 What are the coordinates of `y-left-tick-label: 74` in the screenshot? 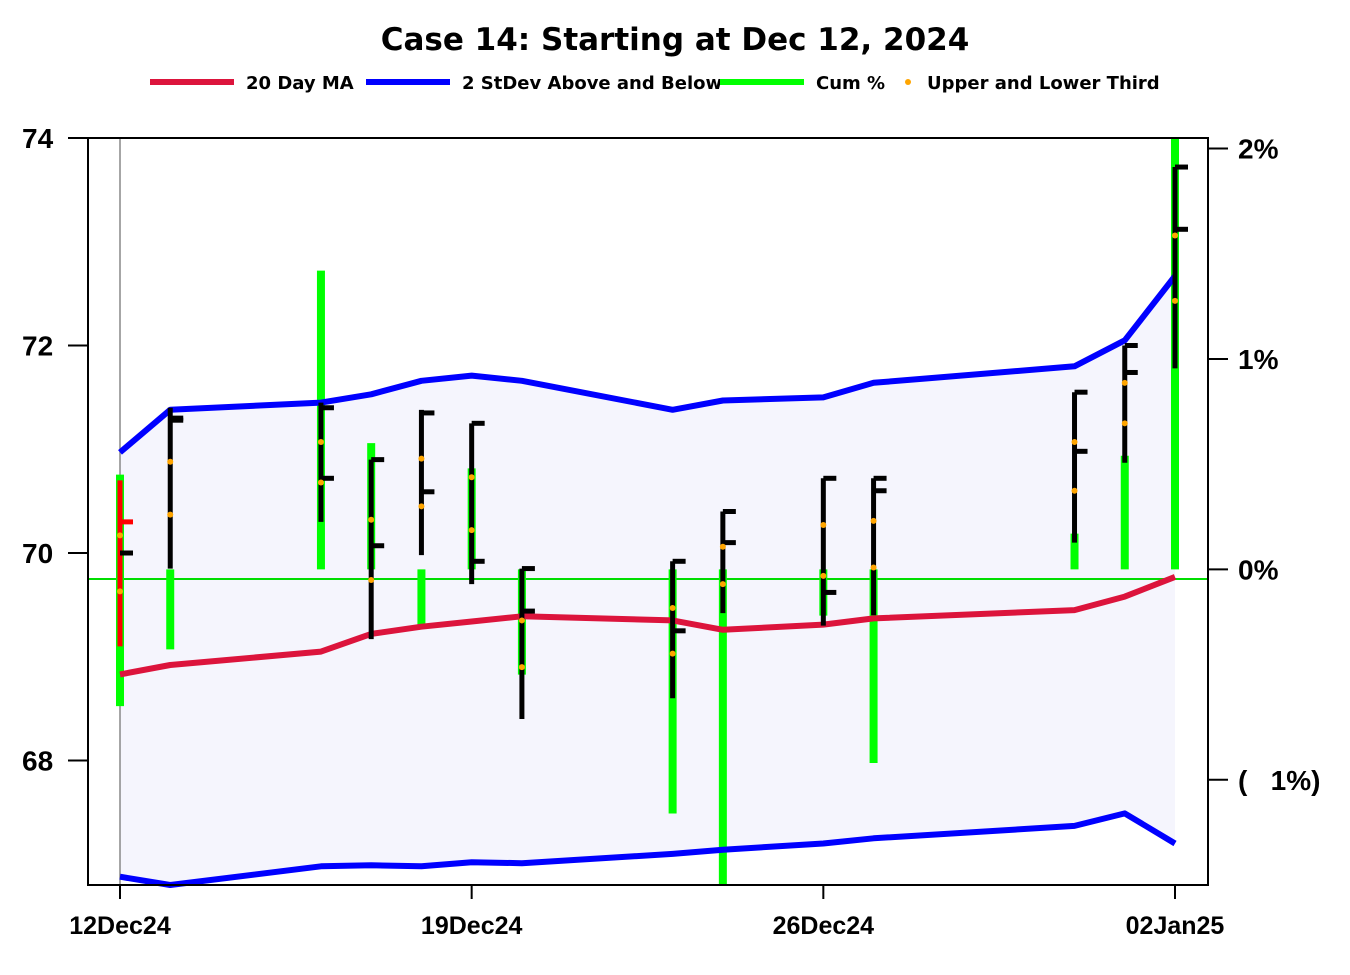 It's located at (38, 138).